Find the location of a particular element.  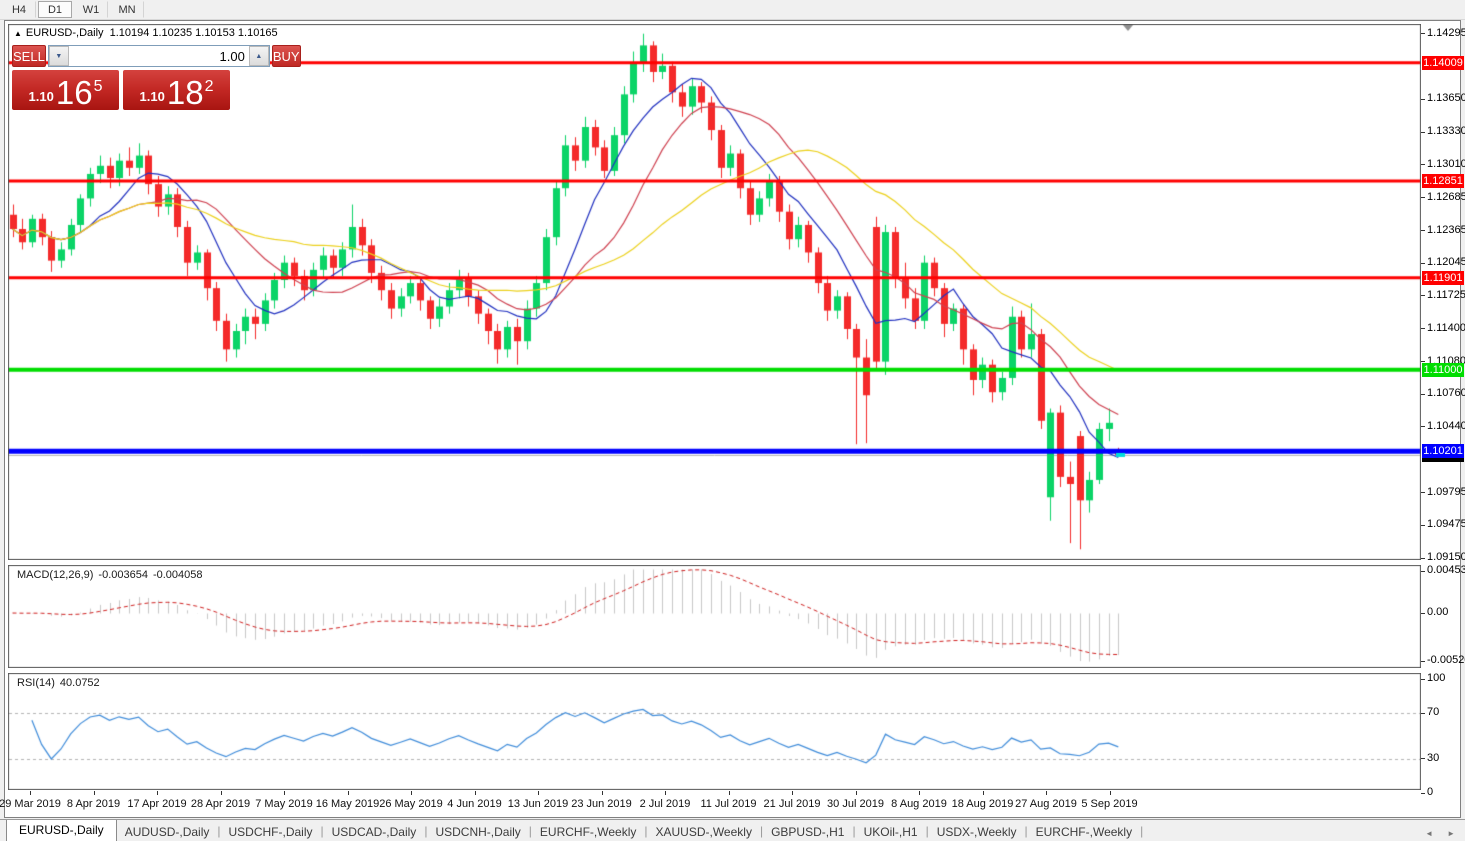

volume-decrease-button: ▼ is located at coordinates (58, 56).